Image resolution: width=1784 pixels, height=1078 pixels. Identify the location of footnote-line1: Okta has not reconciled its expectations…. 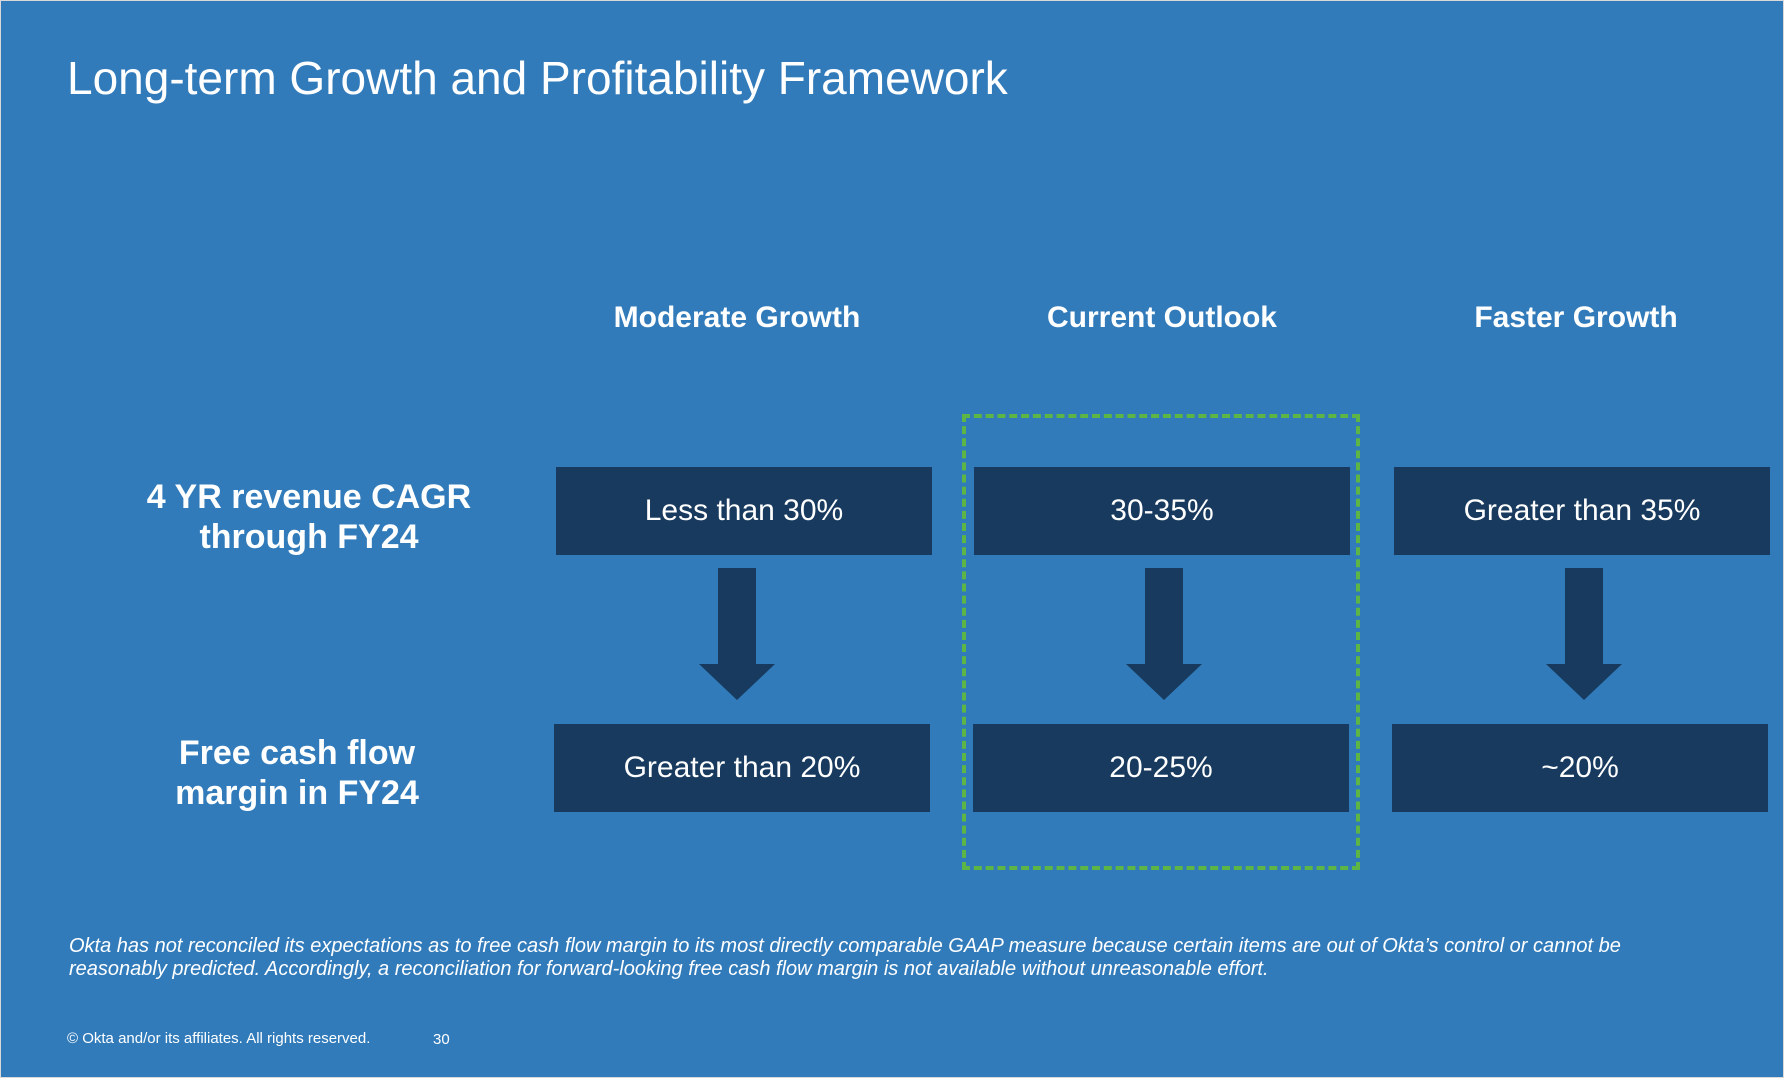
(845, 946).